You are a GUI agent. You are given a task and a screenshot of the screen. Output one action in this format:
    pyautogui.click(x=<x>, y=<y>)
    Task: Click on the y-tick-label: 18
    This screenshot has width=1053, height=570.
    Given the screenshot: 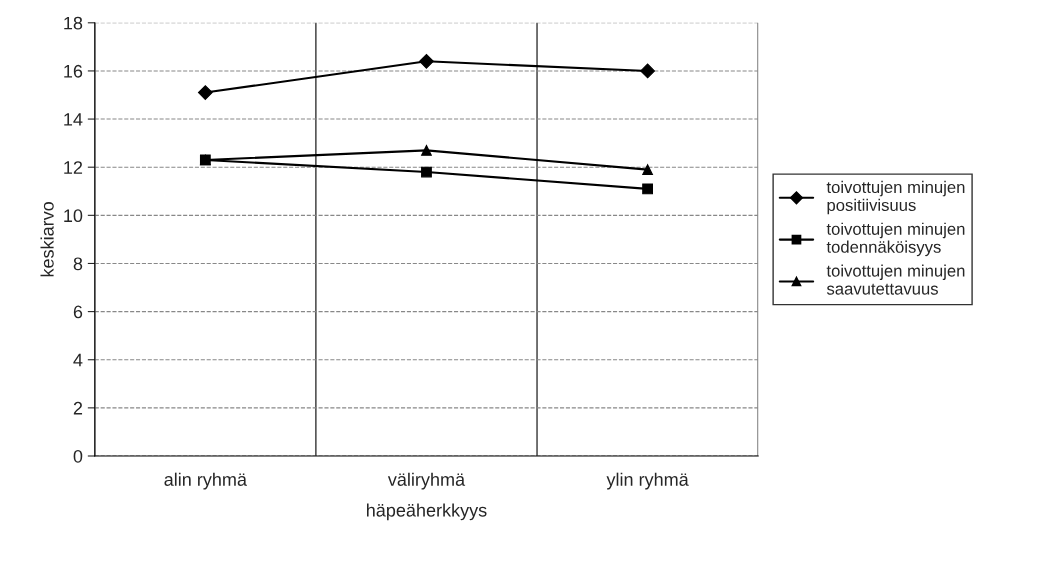 What is the action you would take?
    pyautogui.click(x=73, y=23)
    